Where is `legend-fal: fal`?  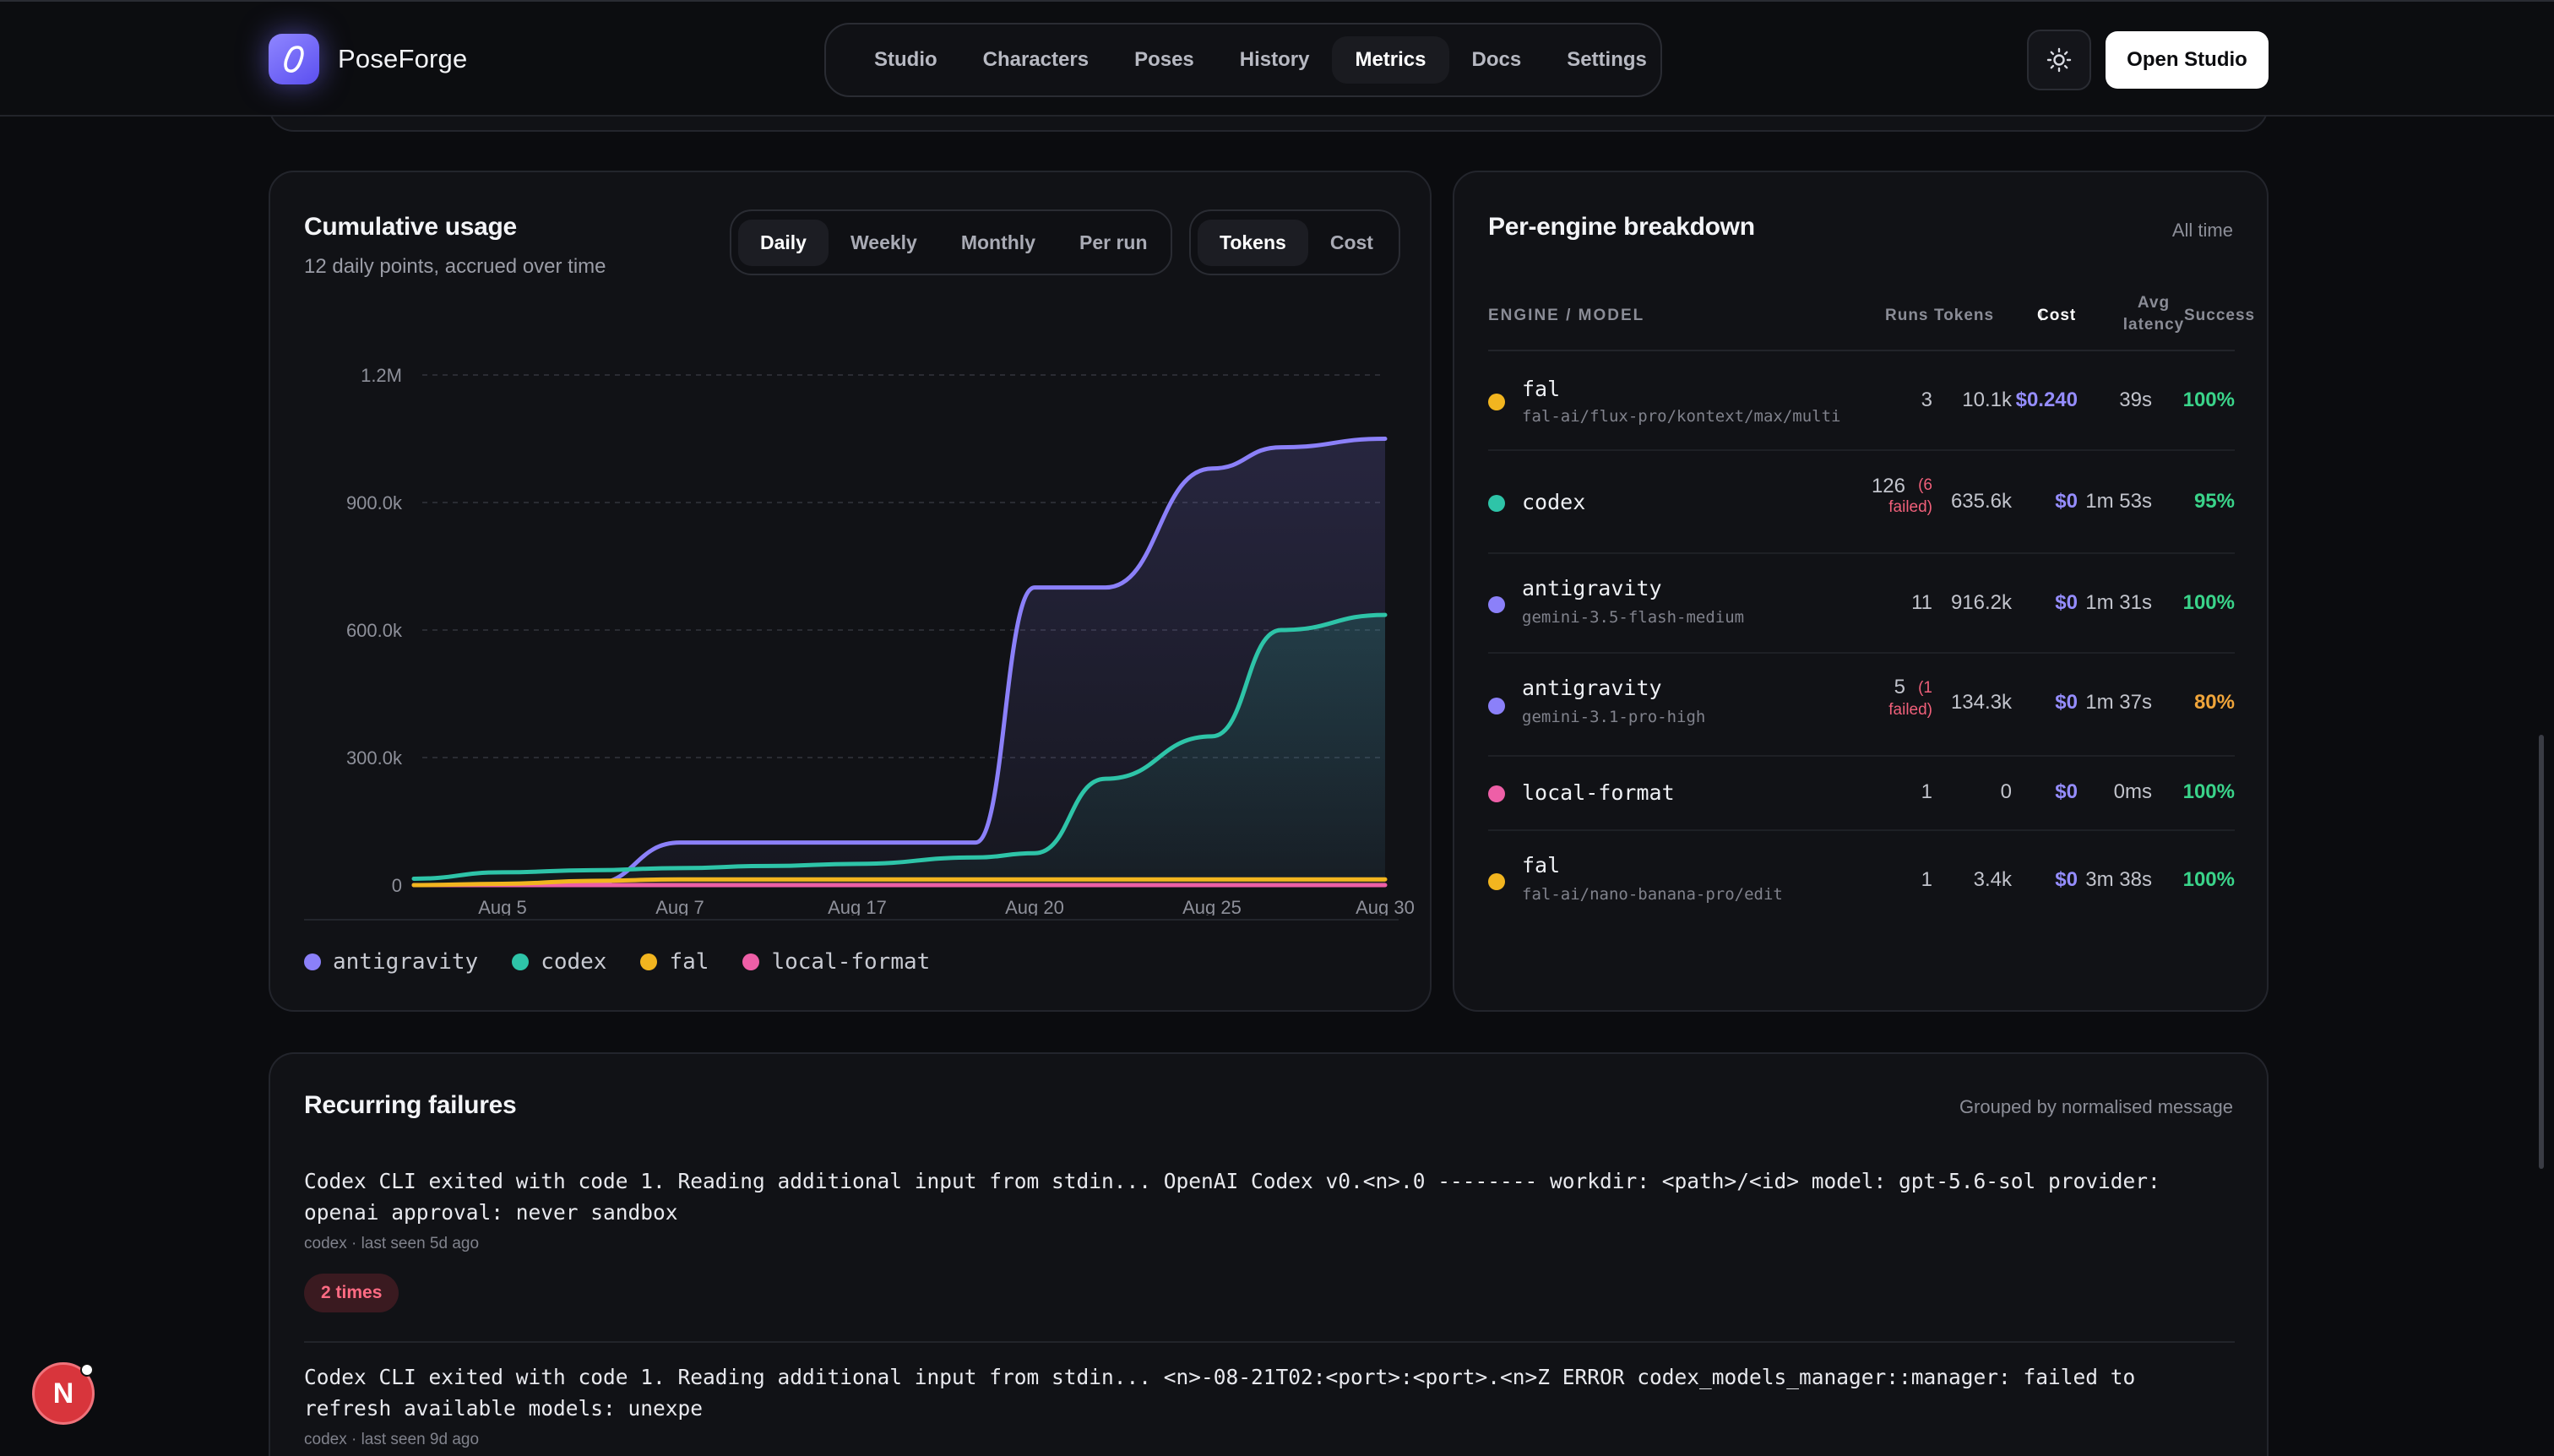 legend-fal: fal is located at coordinates (674, 962).